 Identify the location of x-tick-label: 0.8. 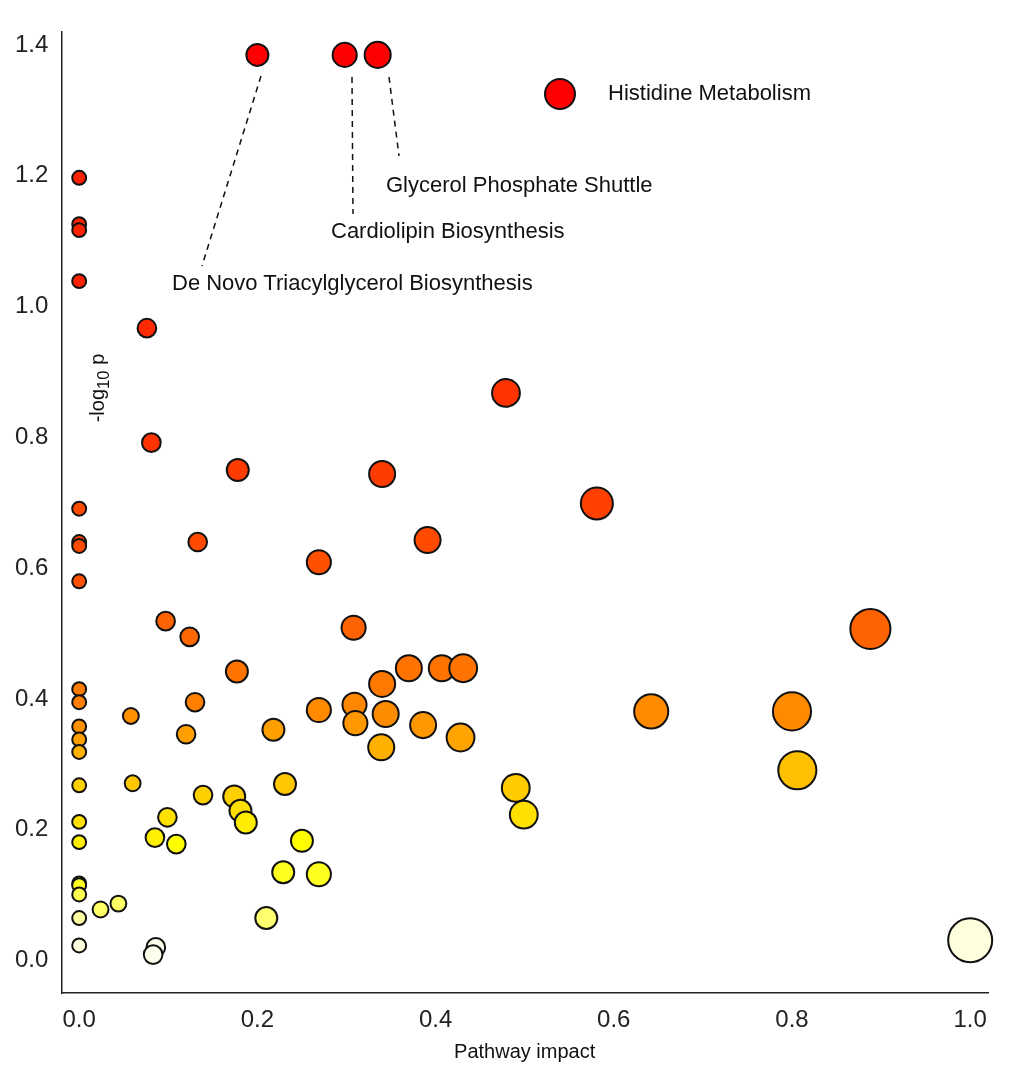
(792, 1019).